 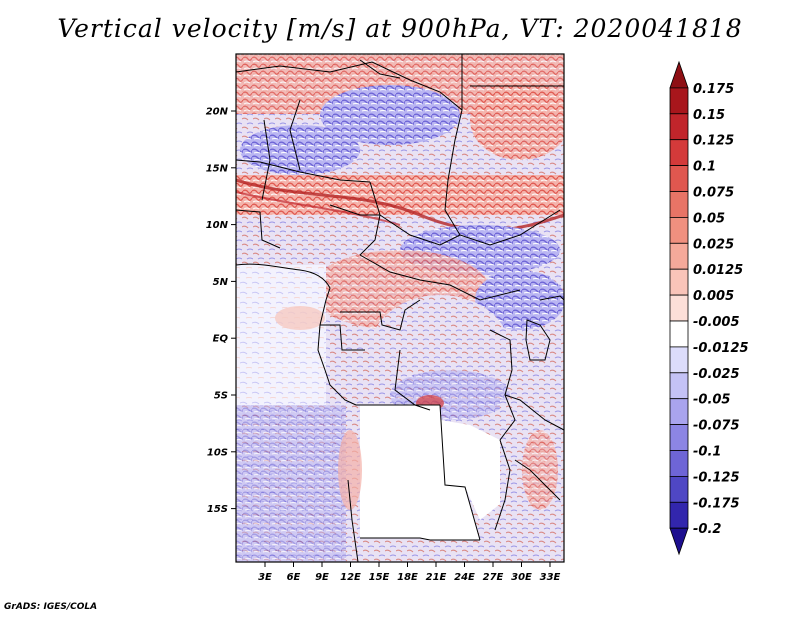 What do you see at coordinates (265, 577) in the screenshot?
I see `lon-label: 3E` at bounding box center [265, 577].